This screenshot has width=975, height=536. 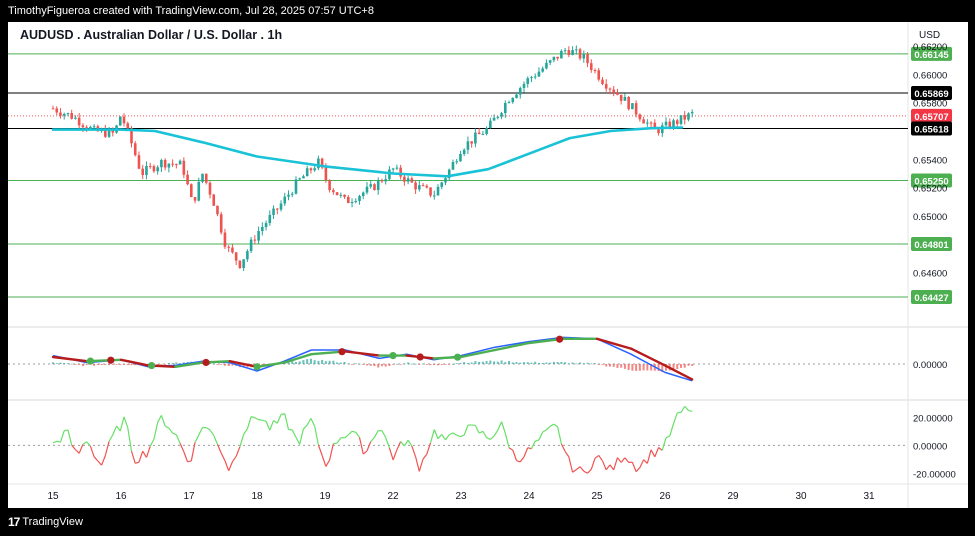 I want to click on tradingview-logo: 17 TradingView, so click(x=45, y=522).